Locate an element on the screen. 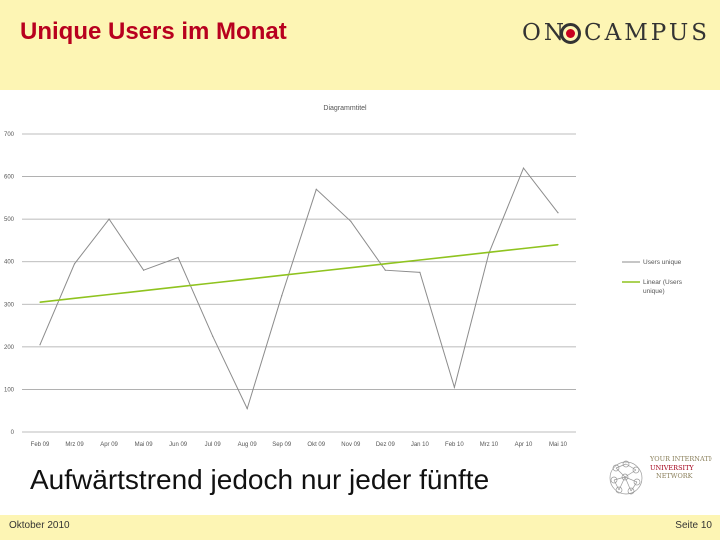 This screenshot has width=720, height=540. x-tick-label: Mrz 10 is located at coordinates (489, 445).